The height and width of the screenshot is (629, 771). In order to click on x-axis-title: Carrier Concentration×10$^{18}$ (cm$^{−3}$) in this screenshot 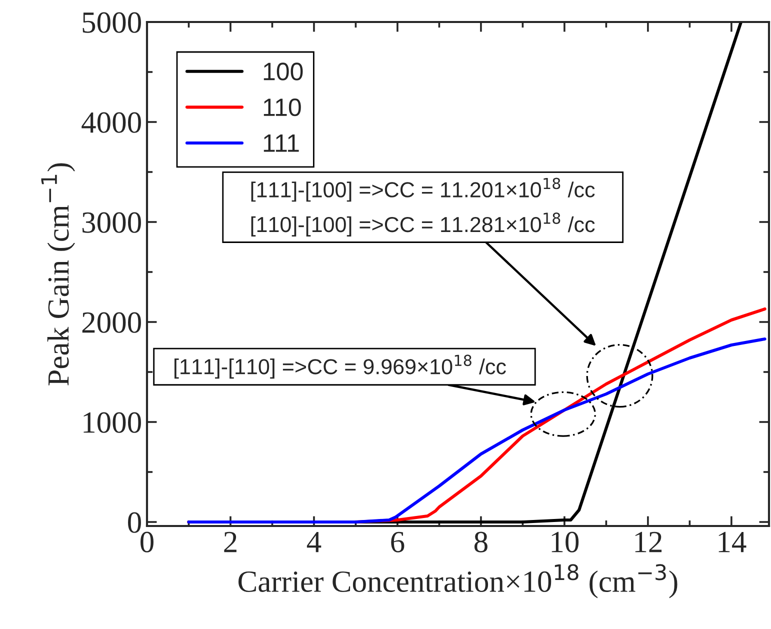, I will do `click(458, 581)`.